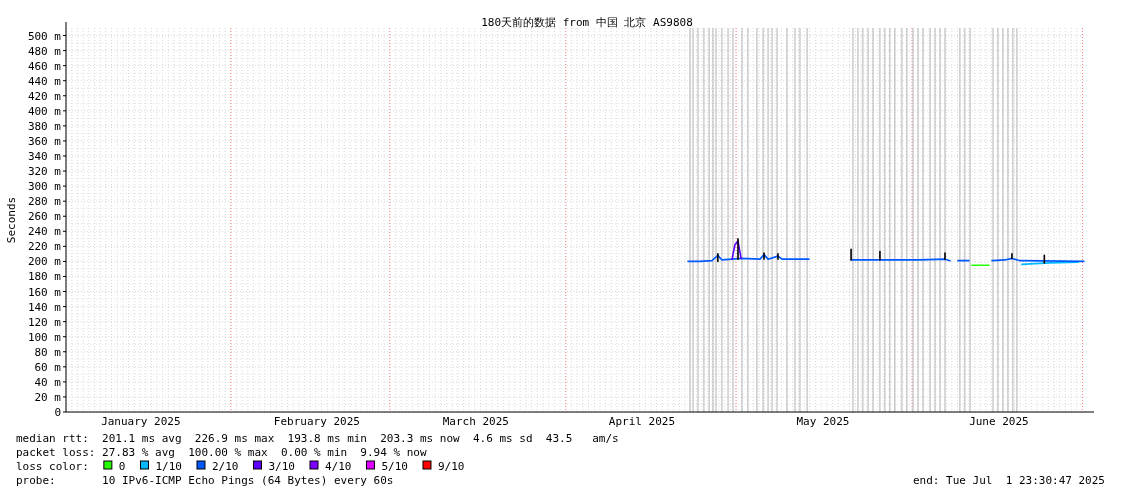 The image size is (1121, 494). Describe the element at coordinates (48, 382) in the screenshot. I see `y-tick-label: 40 m` at that location.